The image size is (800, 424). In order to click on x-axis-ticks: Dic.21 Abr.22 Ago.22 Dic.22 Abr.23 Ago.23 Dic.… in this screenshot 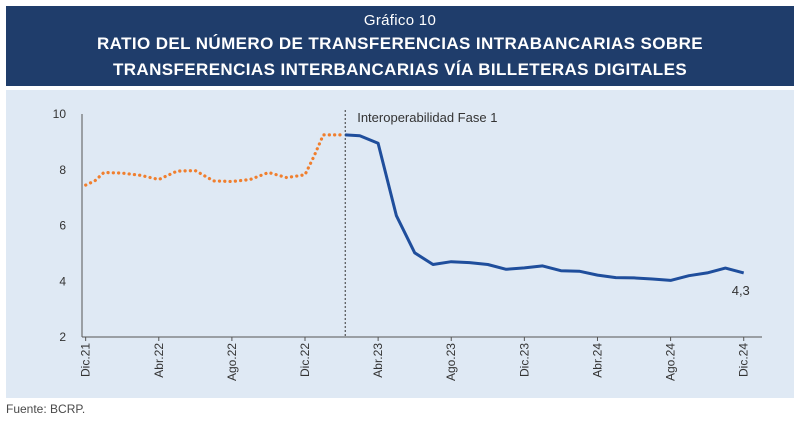, I will do `click(415, 359)`.